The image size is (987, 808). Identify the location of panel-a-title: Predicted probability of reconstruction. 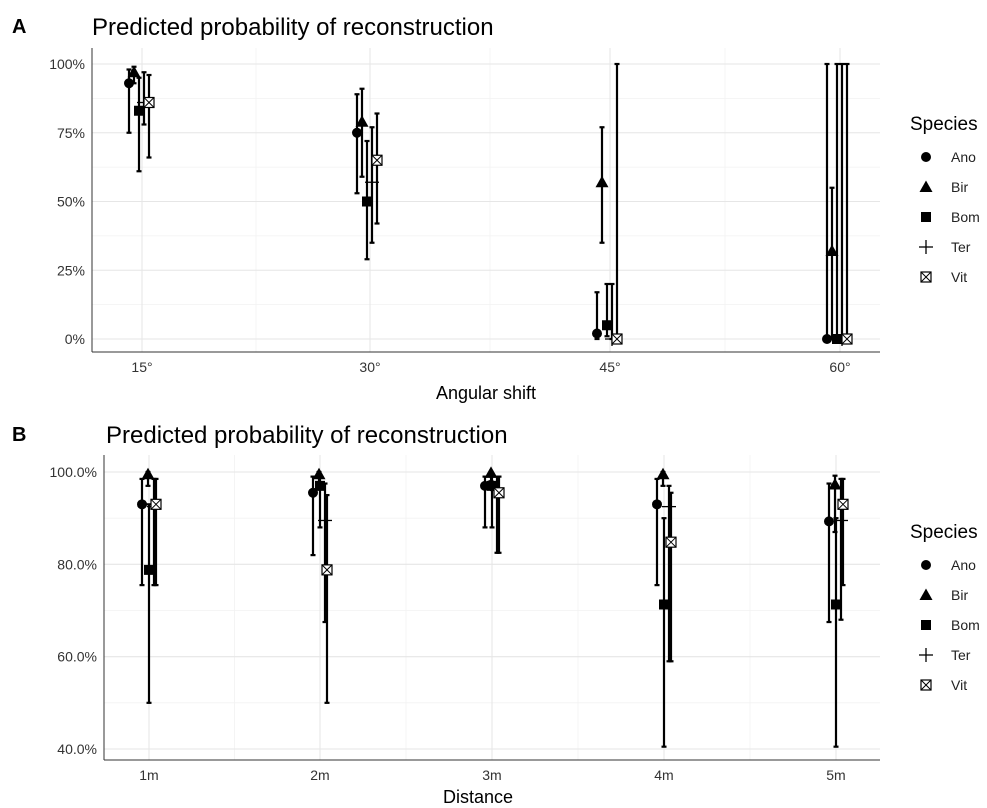
(293, 27).